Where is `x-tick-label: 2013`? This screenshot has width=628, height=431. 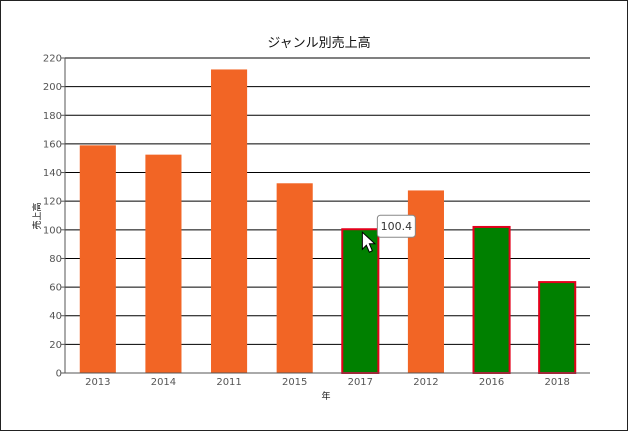
x-tick-label: 2013 is located at coordinates (97, 382).